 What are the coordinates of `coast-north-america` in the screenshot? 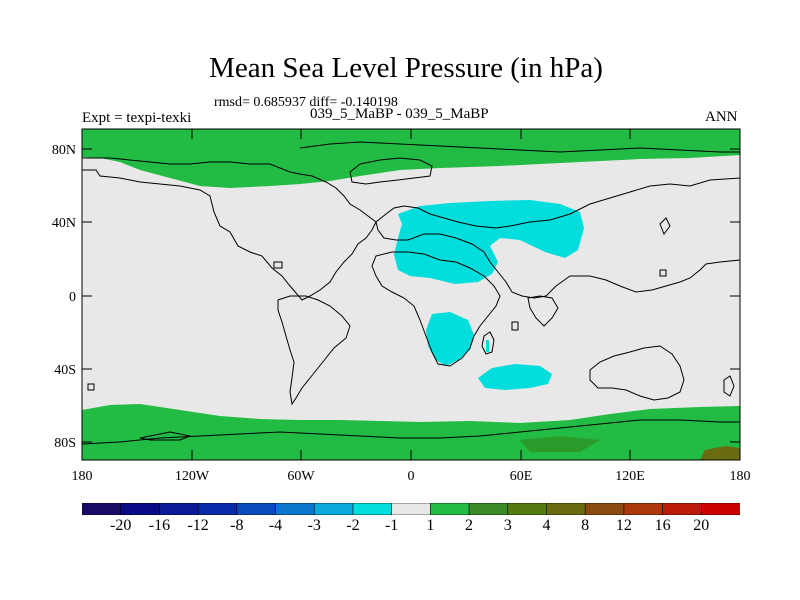 It's located at (229, 229).